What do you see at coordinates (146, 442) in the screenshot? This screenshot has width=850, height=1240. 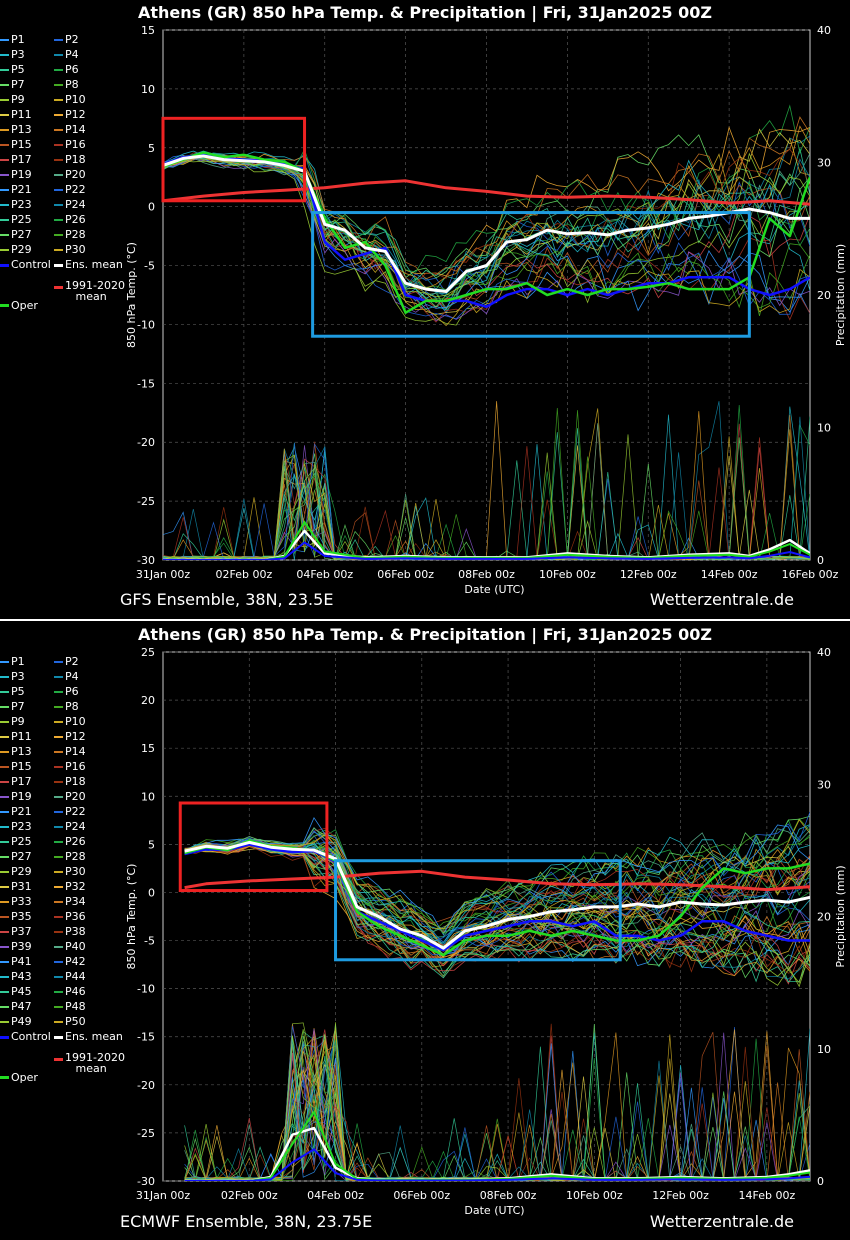 I see `y-tick-label: -20` at bounding box center [146, 442].